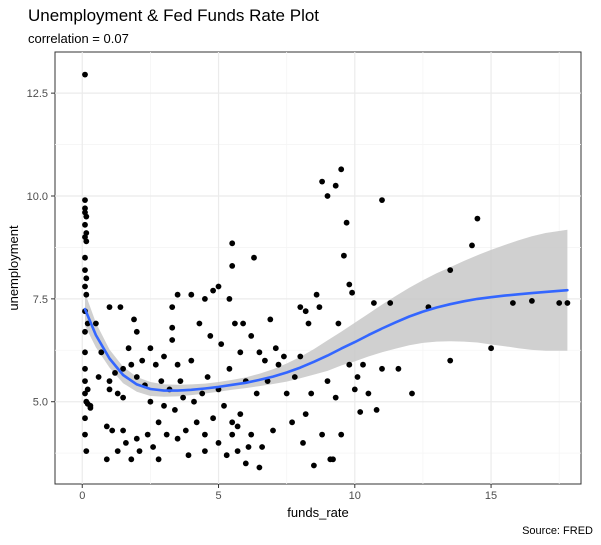 The image size is (601, 545). What do you see at coordinates (355, 496) in the screenshot?
I see `x-tick-label: 10` at bounding box center [355, 496].